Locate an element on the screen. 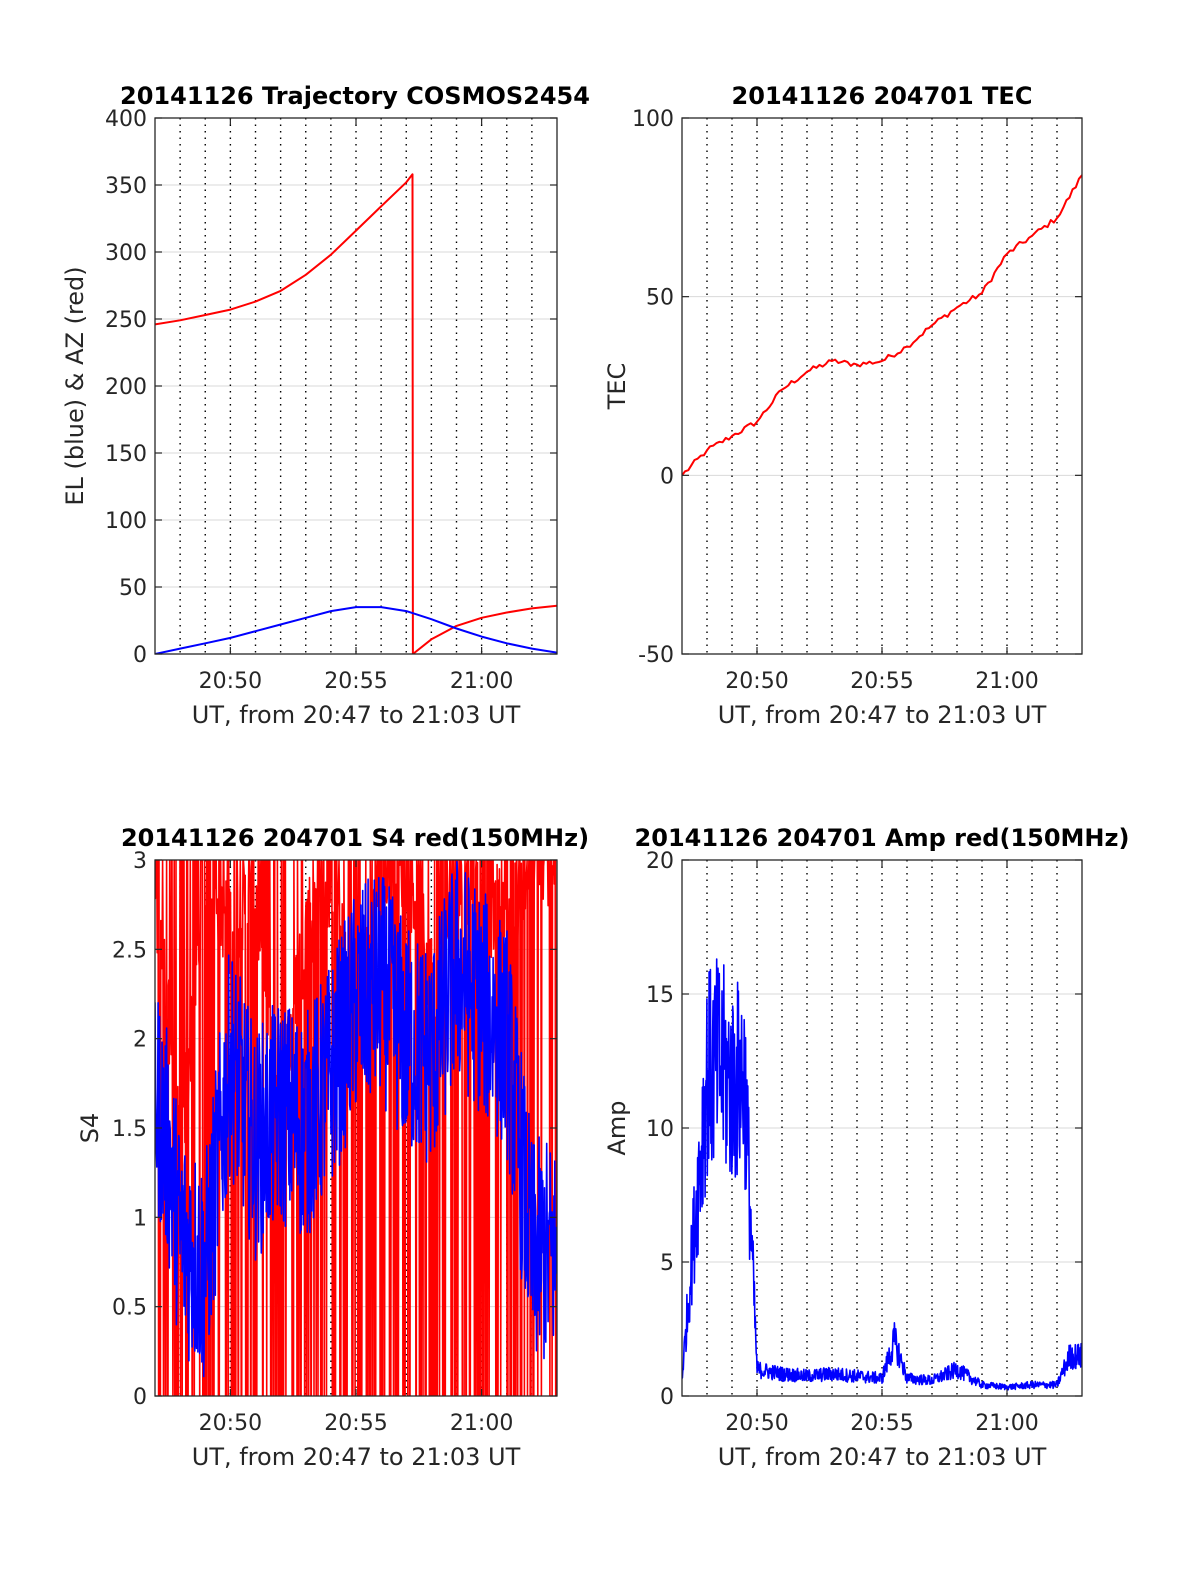  y-tick-label: 10 is located at coordinates (660, 1129).